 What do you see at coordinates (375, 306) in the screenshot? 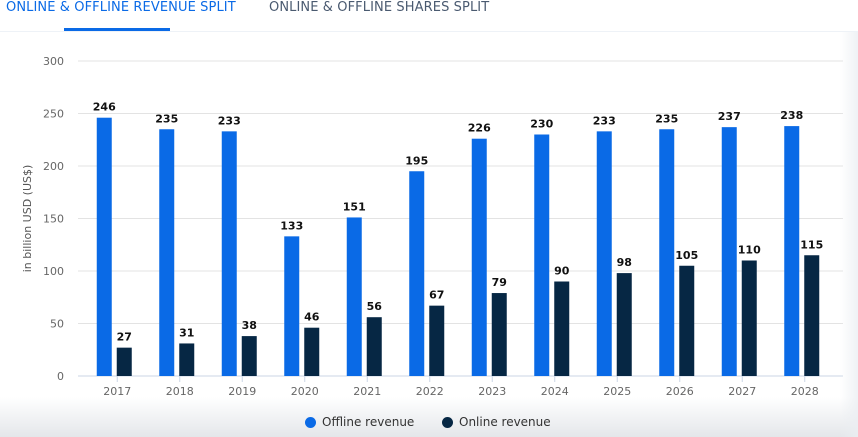
I see `data-label: 56` at bounding box center [375, 306].